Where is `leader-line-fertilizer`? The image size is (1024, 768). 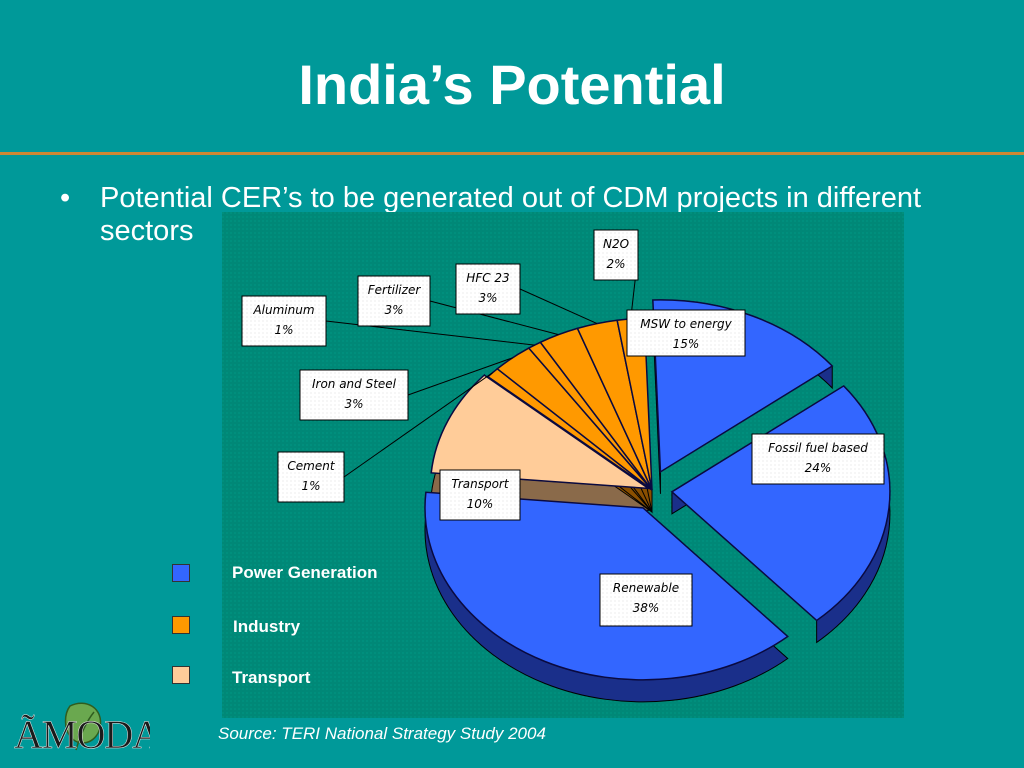
leader-line-fertilizer is located at coordinates (494, 318).